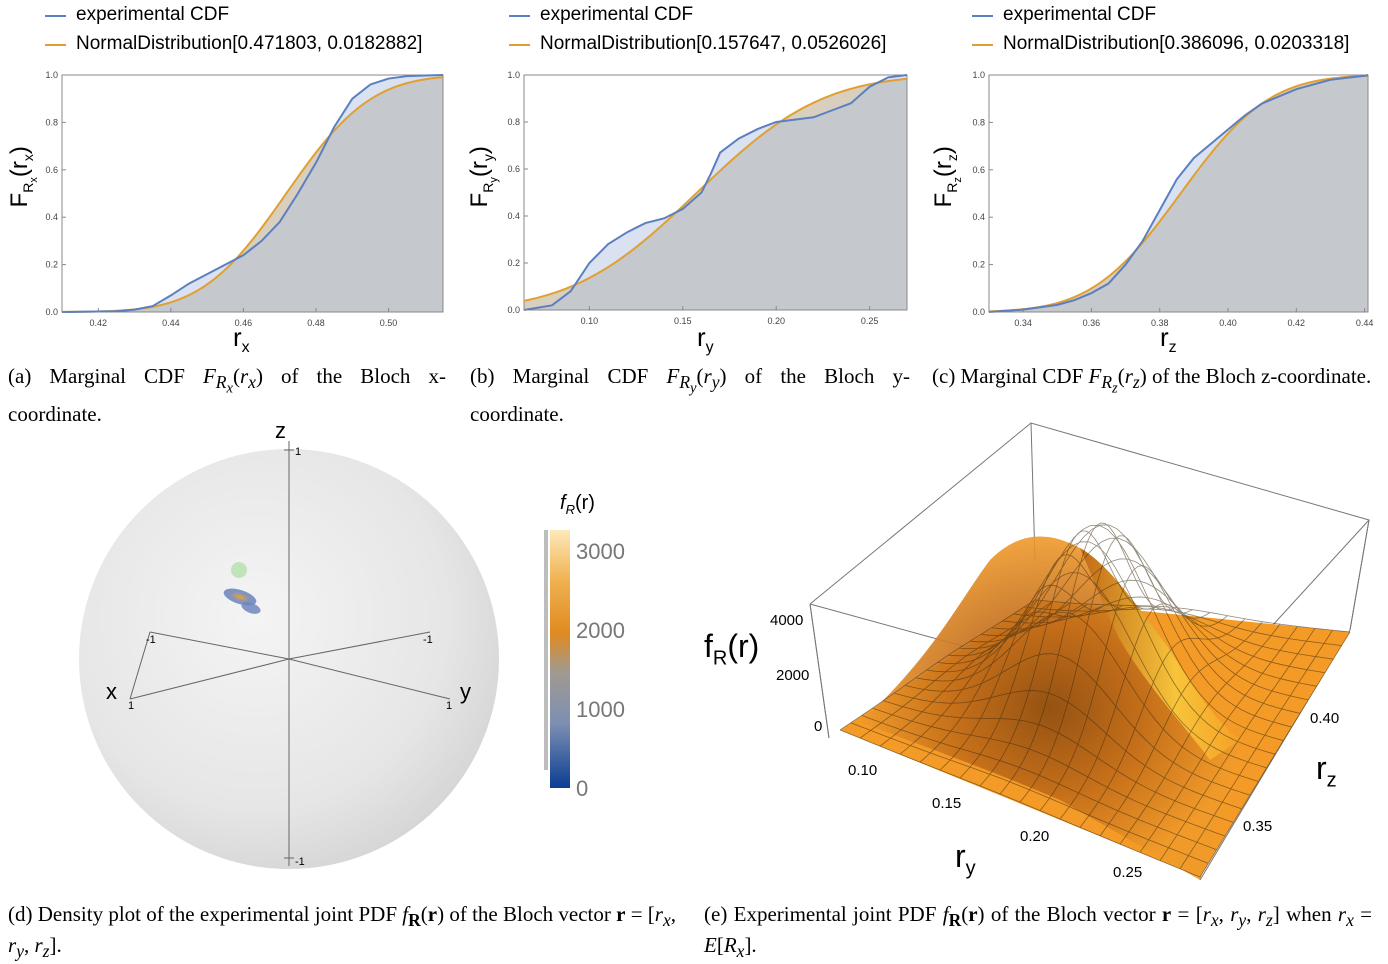 The width and height of the screenshot is (1388, 964). I want to click on legend-a-experimental: experimental CDF, so click(153, 14).